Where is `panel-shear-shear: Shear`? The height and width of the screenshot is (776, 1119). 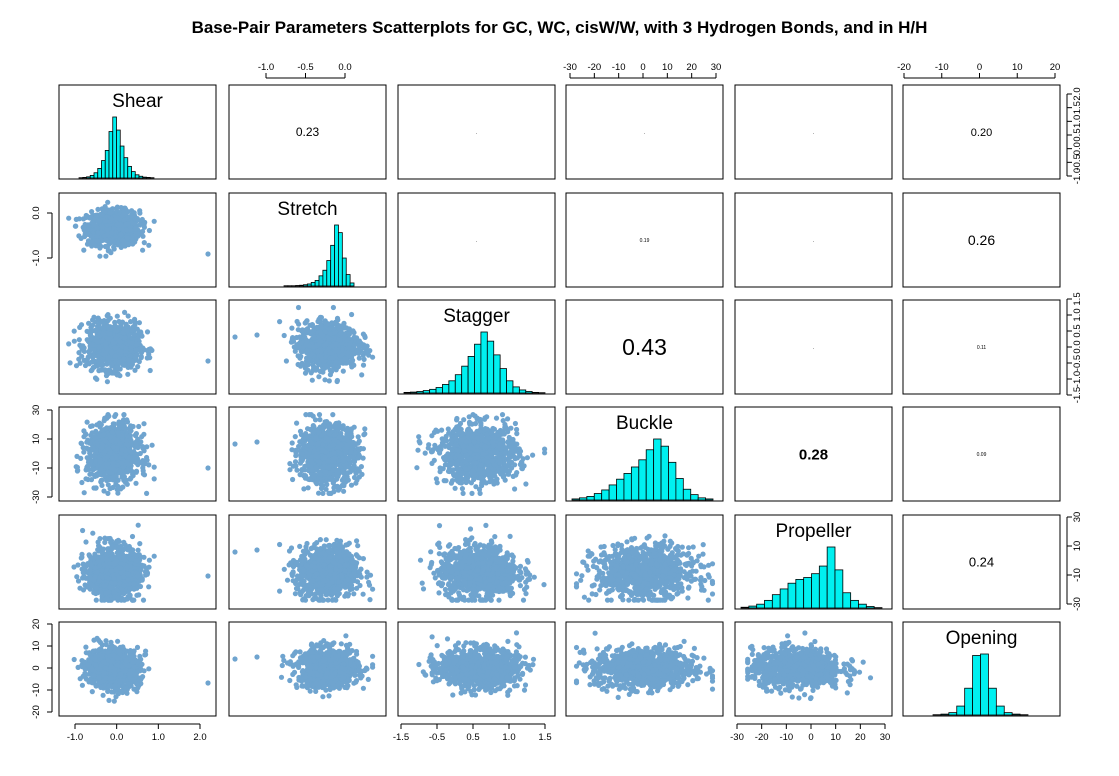 panel-shear-shear: Shear is located at coordinates (137, 132).